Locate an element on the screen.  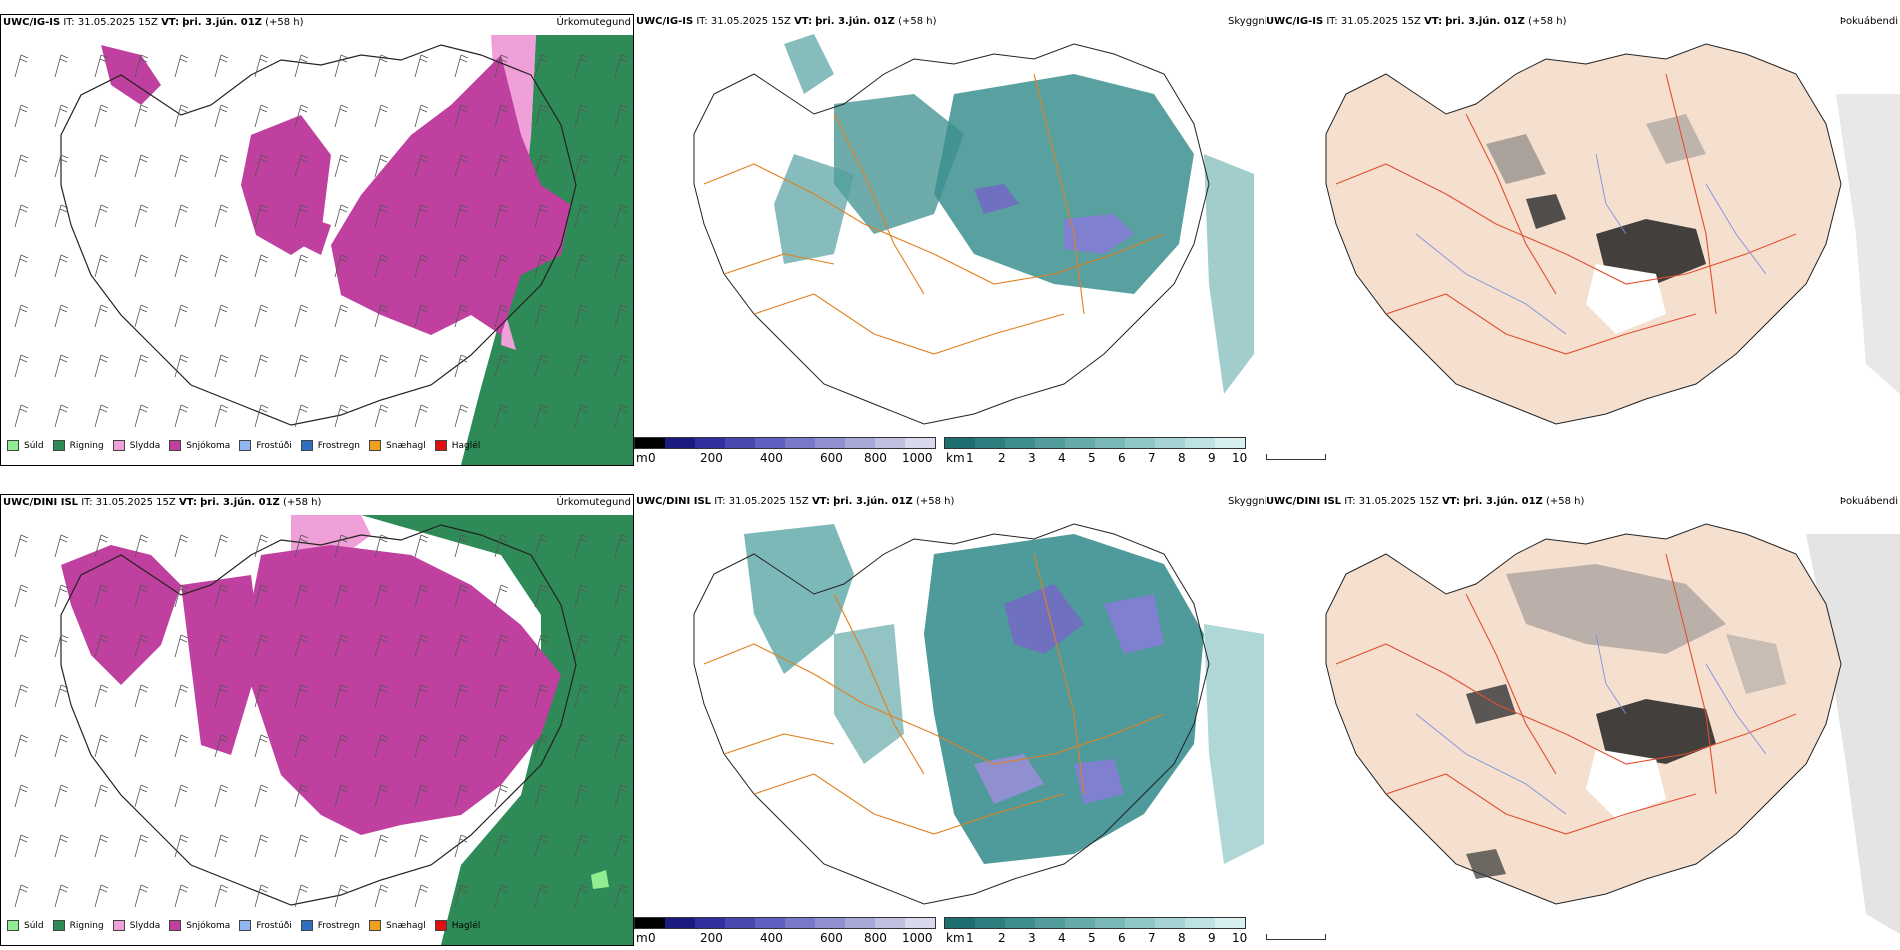
legend-label: Snæhagl is located at coordinates (406, 925).